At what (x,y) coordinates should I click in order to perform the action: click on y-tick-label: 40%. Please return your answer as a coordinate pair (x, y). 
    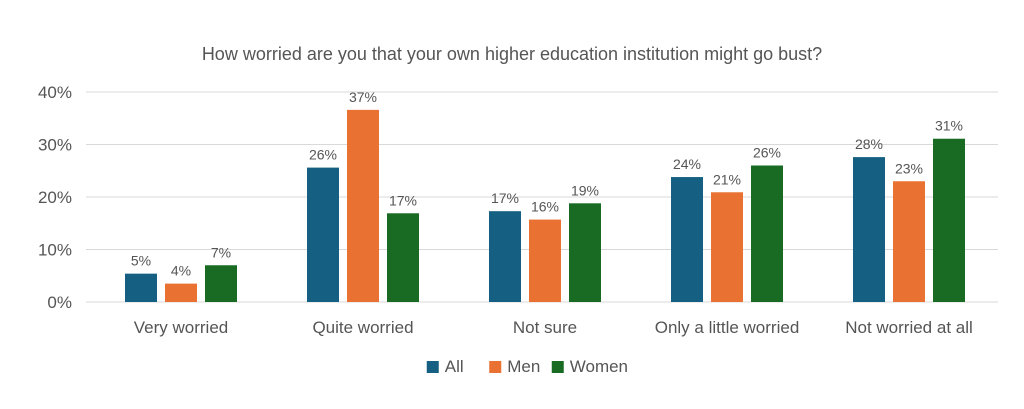
    Looking at the image, I should click on (55, 92).